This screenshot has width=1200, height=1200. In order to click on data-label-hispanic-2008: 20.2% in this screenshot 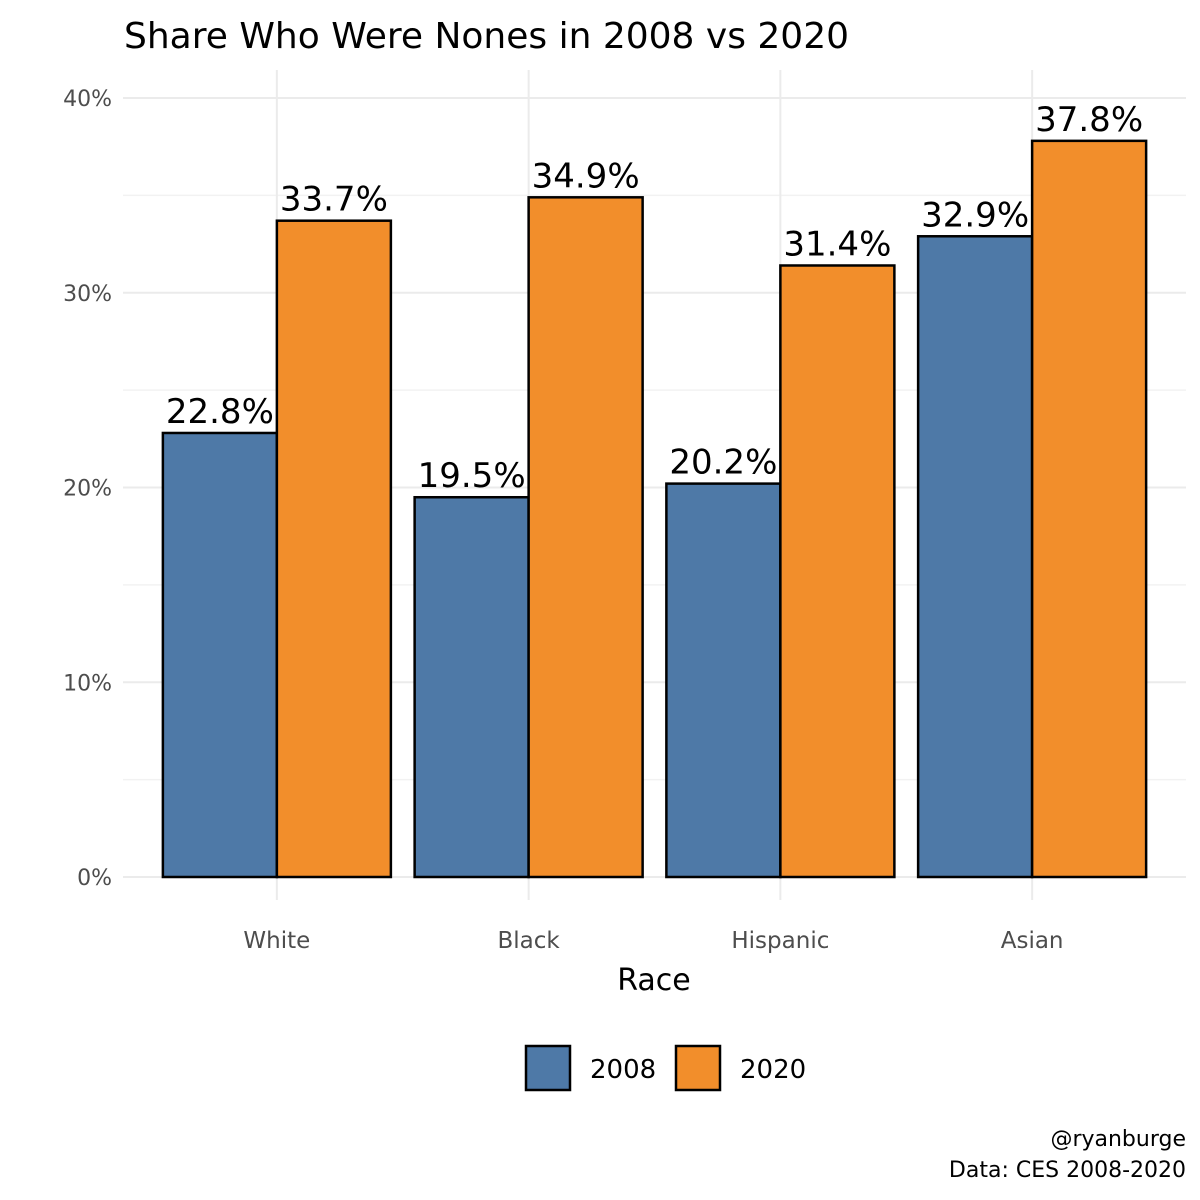, I will do `click(723, 463)`.